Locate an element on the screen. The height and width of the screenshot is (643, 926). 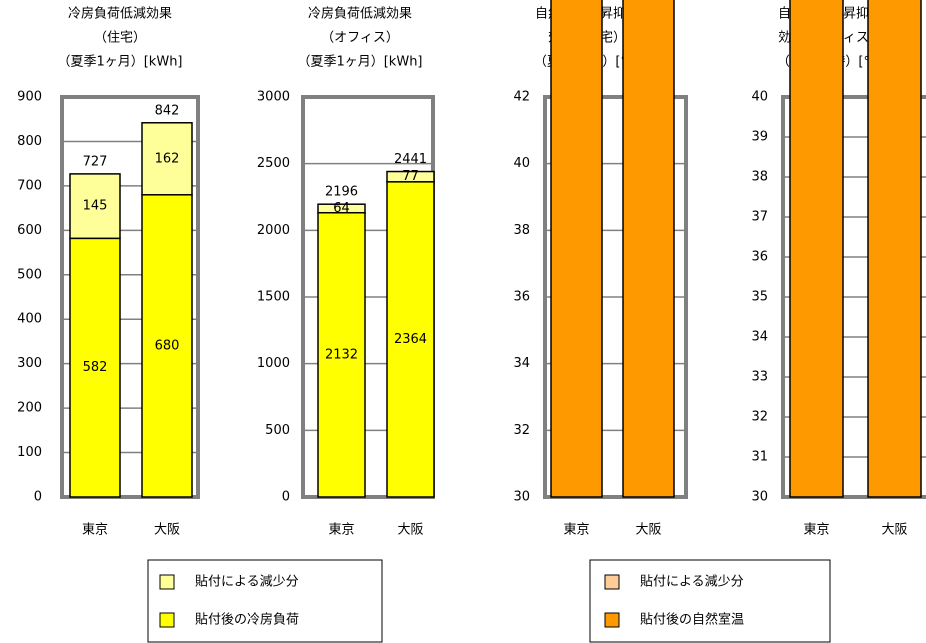
y-tick-label: 2000 is located at coordinates (273, 230).